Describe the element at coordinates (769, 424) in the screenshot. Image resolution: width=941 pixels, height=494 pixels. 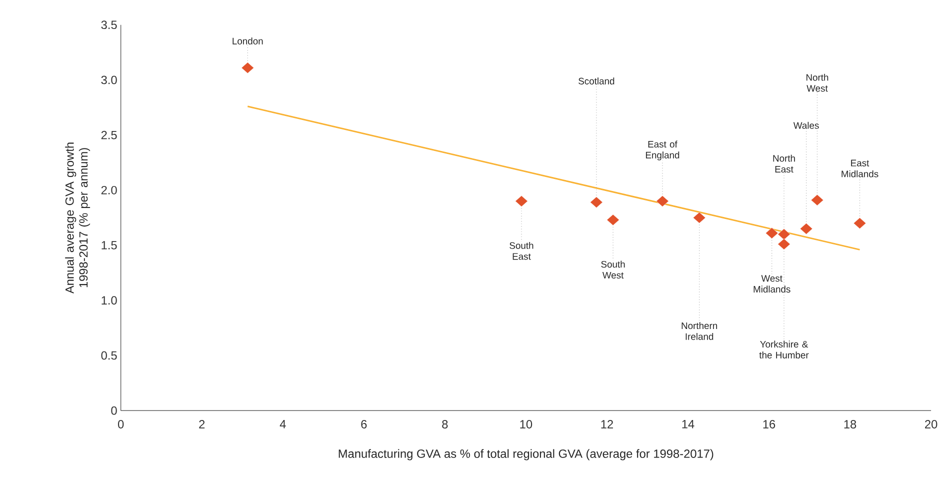
I see `x-tick-label: 16` at that location.